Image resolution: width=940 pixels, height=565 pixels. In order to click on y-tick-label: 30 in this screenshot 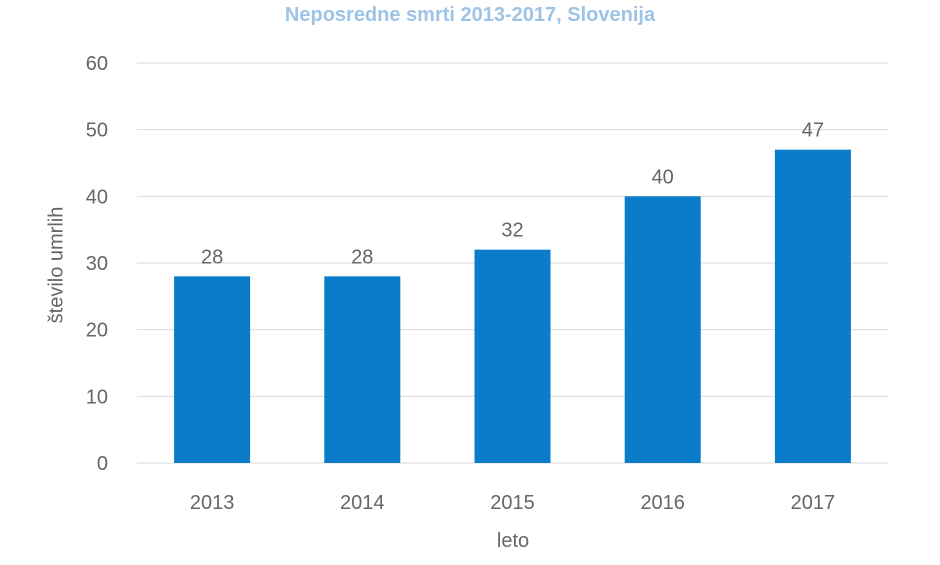, I will do `click(97, 264)`.